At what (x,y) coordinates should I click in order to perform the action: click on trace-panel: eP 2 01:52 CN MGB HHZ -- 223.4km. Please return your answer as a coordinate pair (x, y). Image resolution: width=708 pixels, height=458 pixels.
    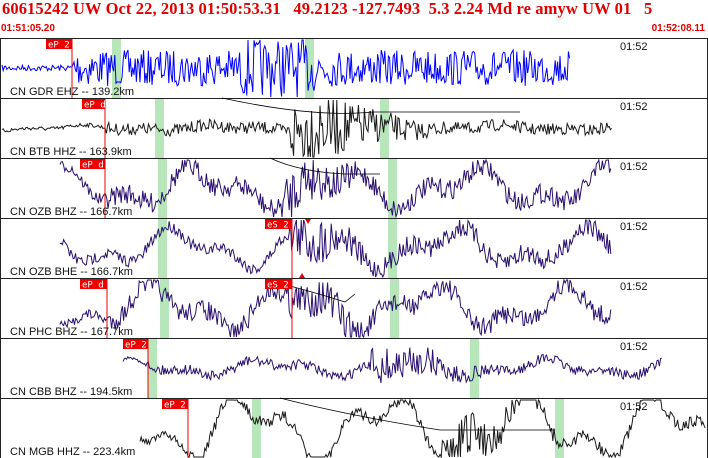
    Looking at the image, I should click on (354, 427).